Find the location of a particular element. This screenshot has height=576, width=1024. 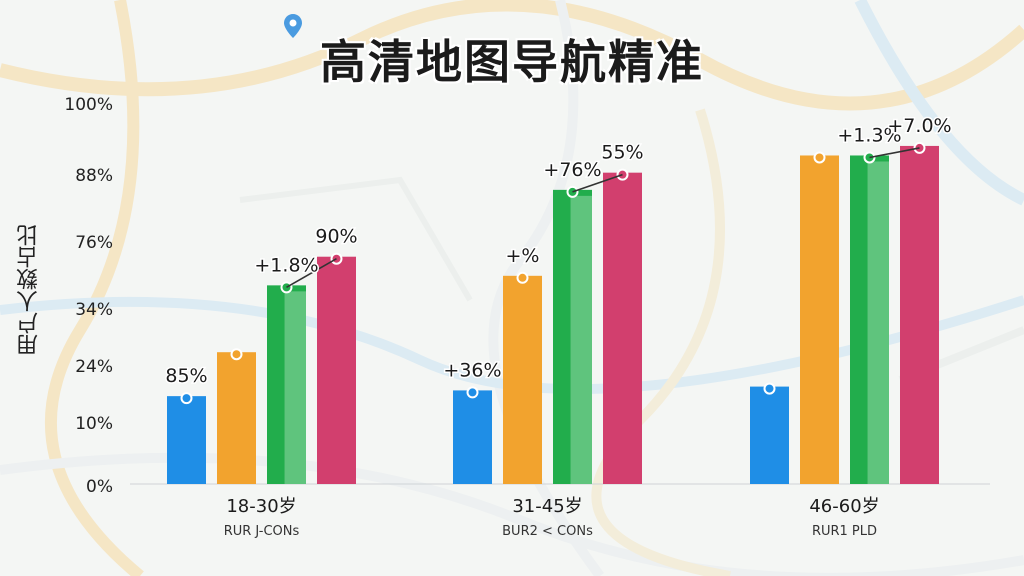

map-pin-icon is located at coordinates (293, 26).